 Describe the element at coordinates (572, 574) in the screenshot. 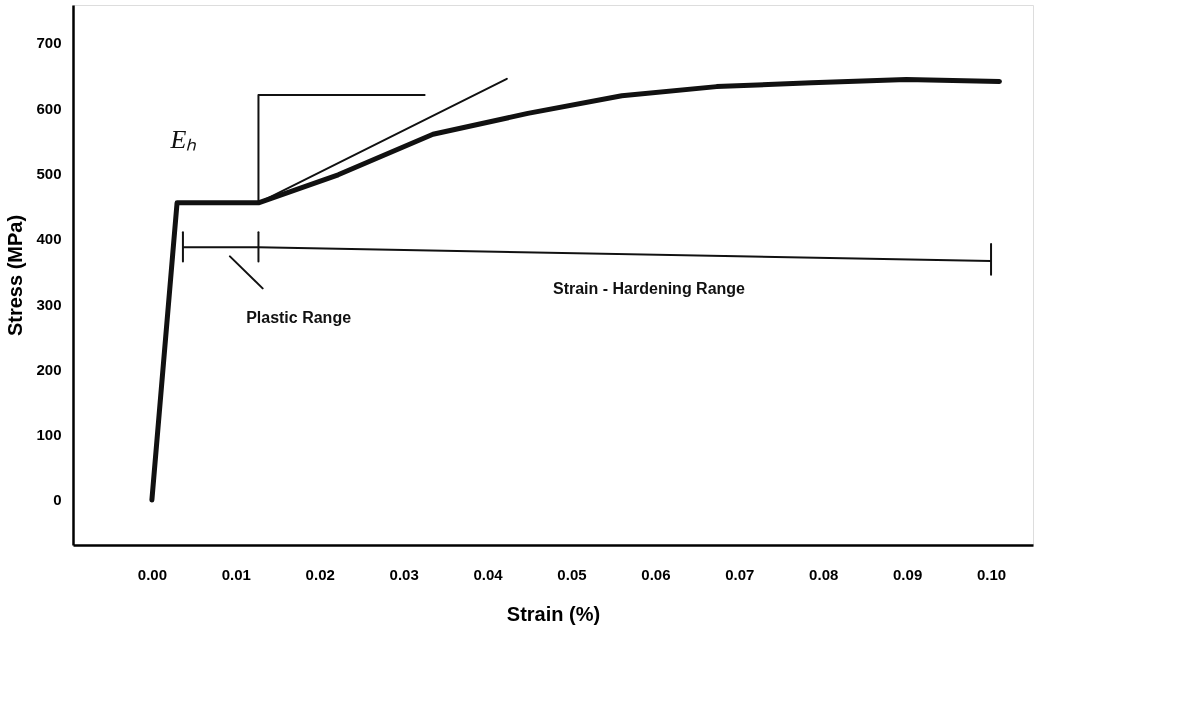

I see `x-tick-label: 0.05` at that location.